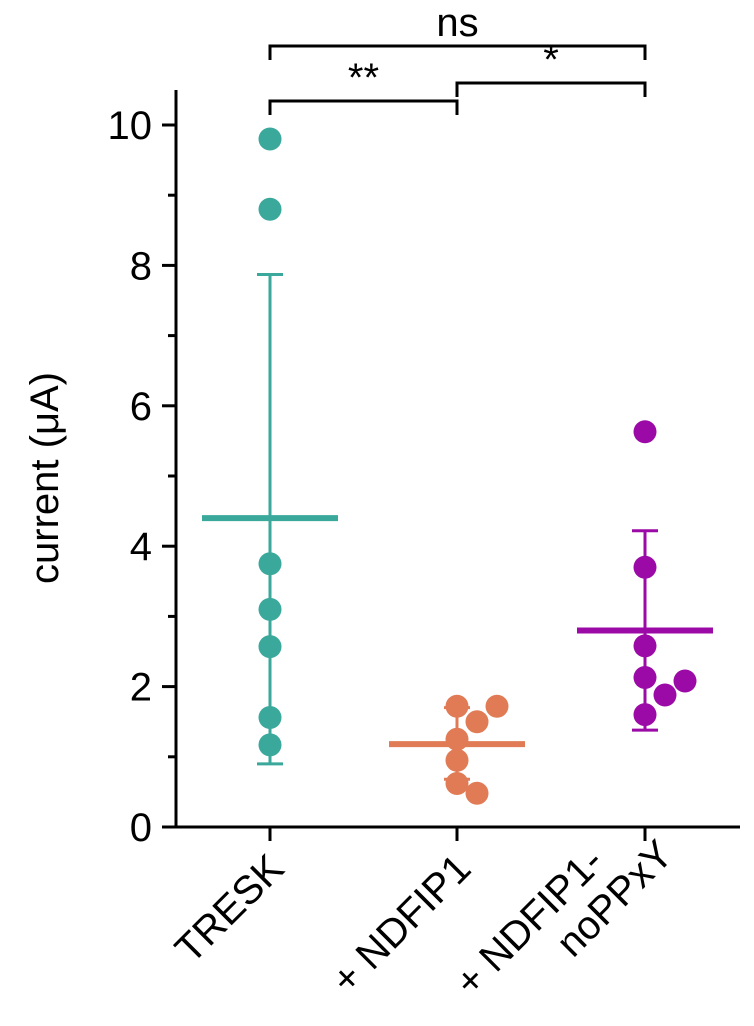  I want to click on y-tick-label: 4, so click(141, 547).